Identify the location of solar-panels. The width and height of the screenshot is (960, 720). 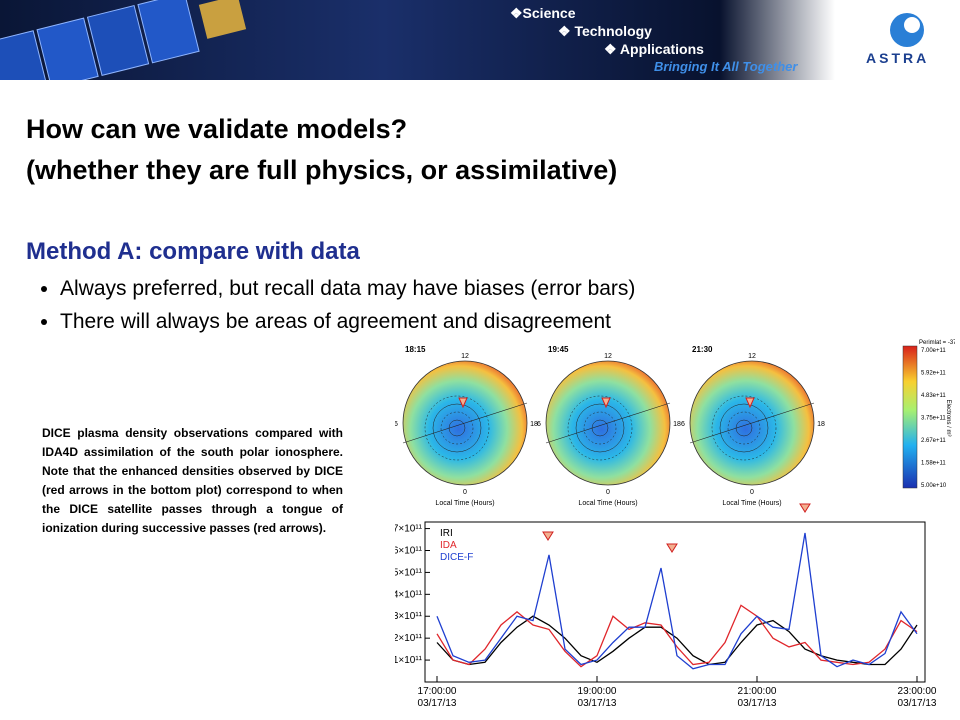
(123, 40).